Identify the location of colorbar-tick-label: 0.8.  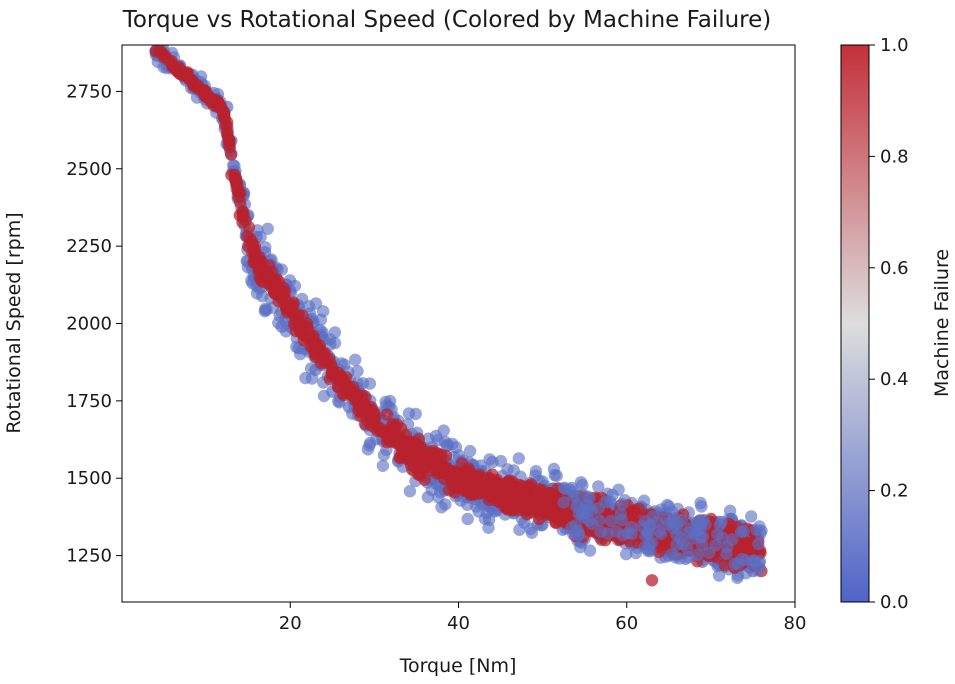
(894, 156).